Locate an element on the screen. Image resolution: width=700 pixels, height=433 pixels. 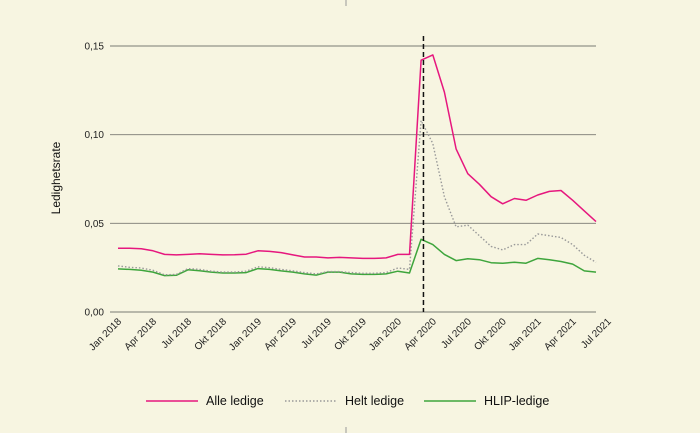
y-tick-label: 0,00 is located at coordinates (95, 313).